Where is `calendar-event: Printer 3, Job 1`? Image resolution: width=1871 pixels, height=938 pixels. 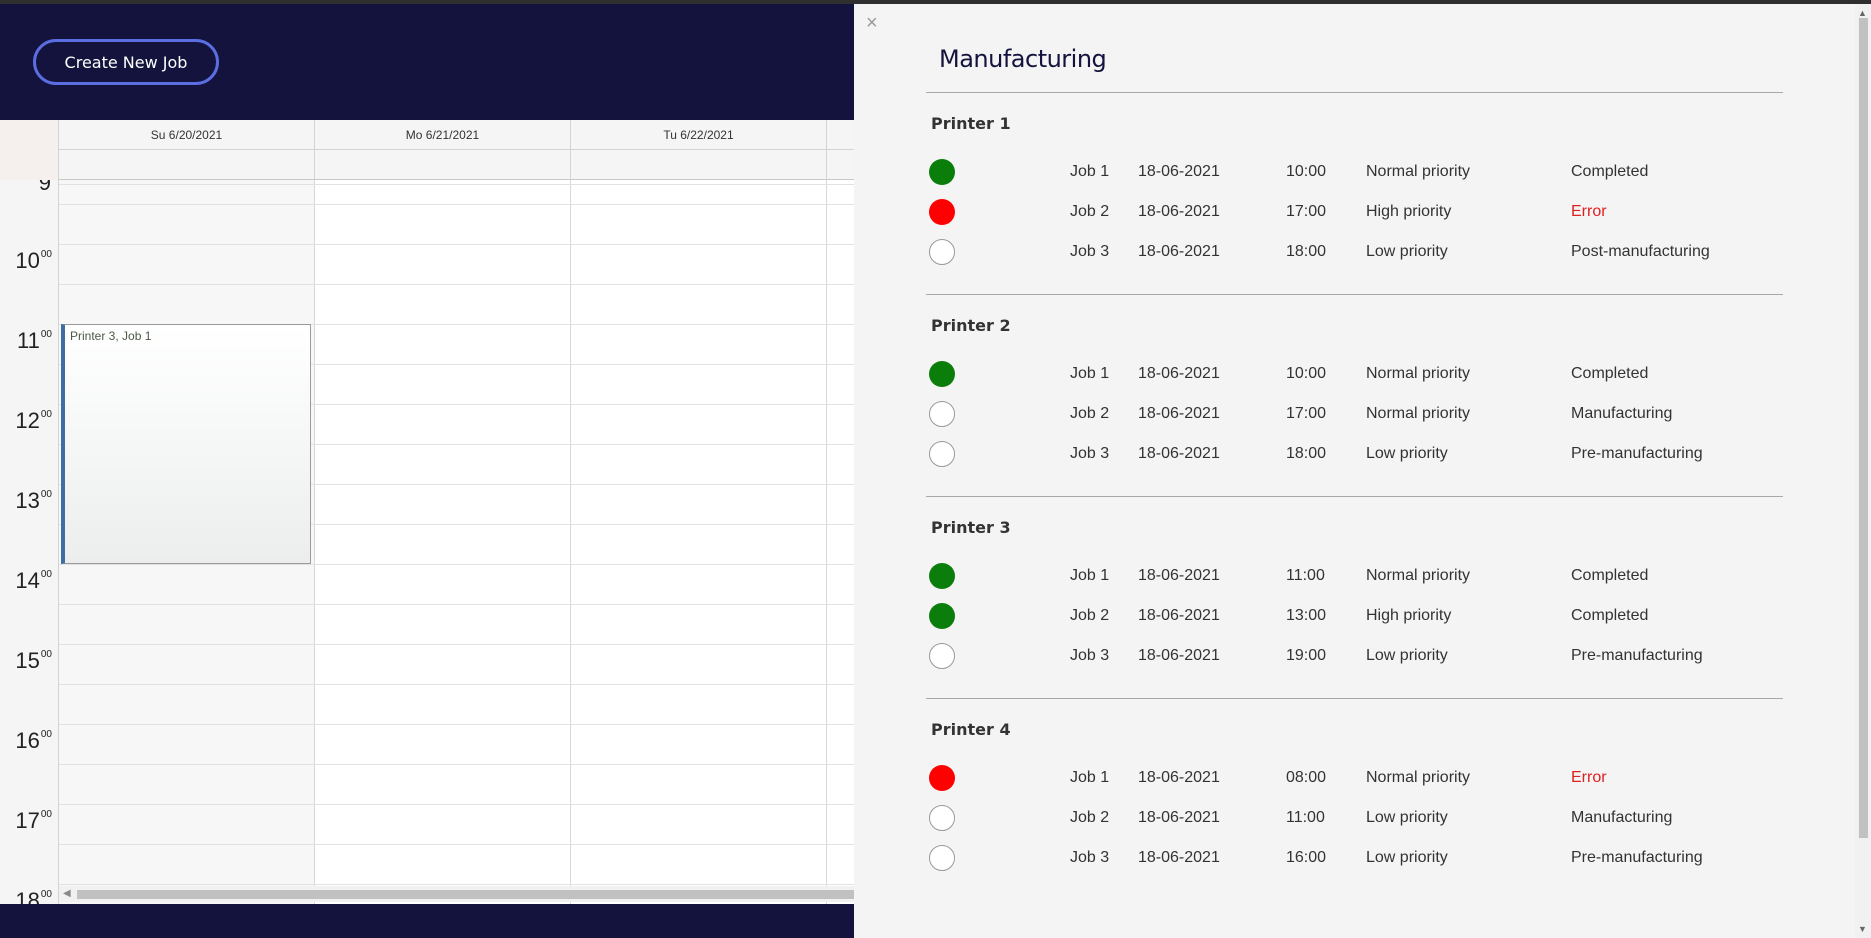
calendar-event: Printer 3, Job 1 is located at coordinates (186, 444).